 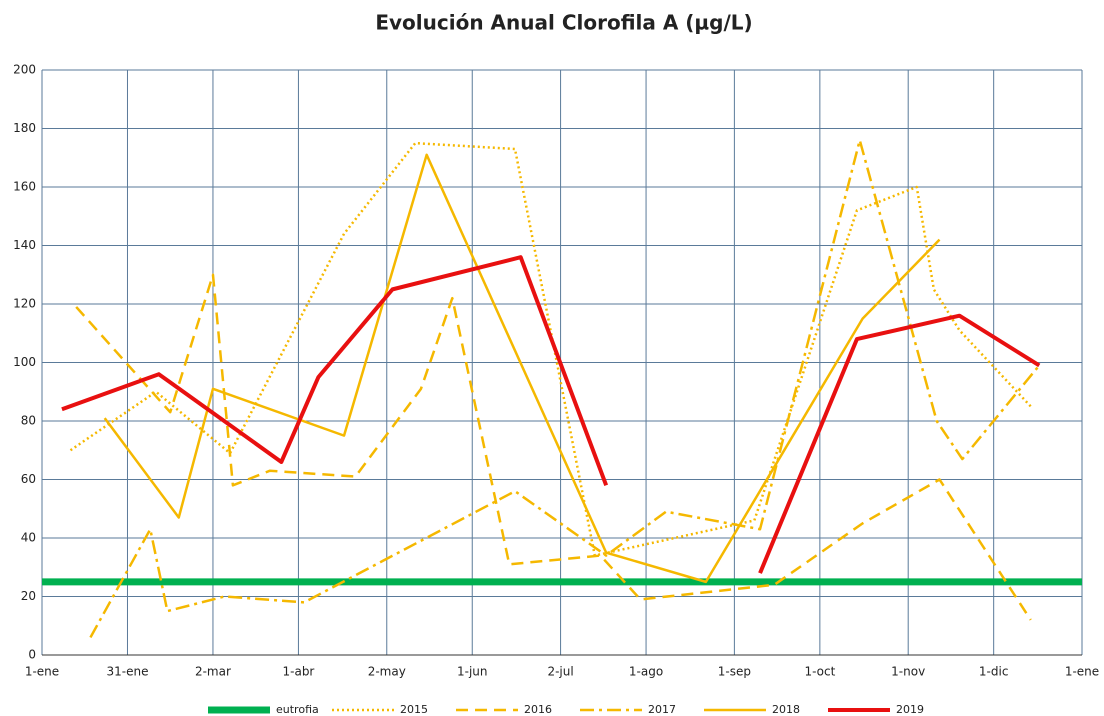 What do you see at coordinates (28, 421) in the screenshot?
I see `y-tick-label: 80` at bounding box center [28, 421].